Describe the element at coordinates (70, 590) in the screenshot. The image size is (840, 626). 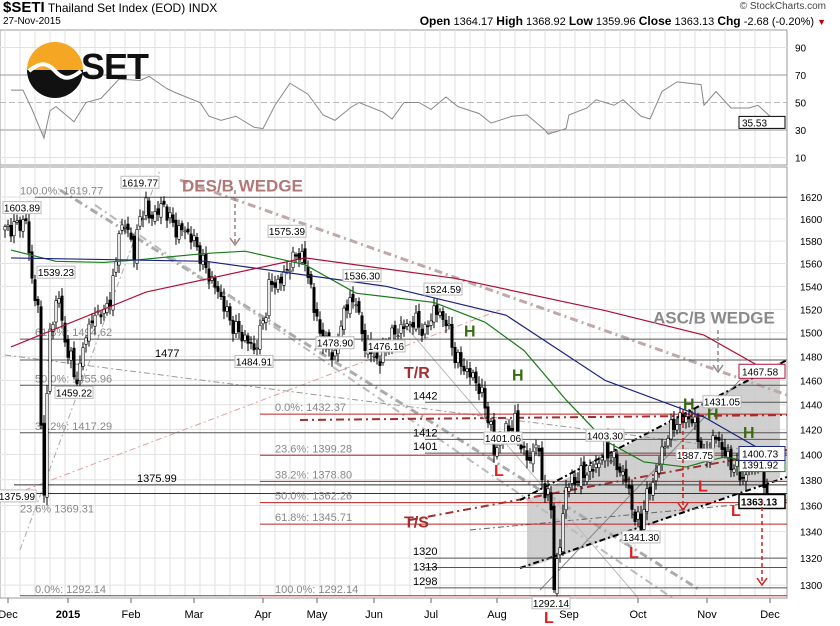
I see `price-level-label: 0.0%: 1292.14` at that location.